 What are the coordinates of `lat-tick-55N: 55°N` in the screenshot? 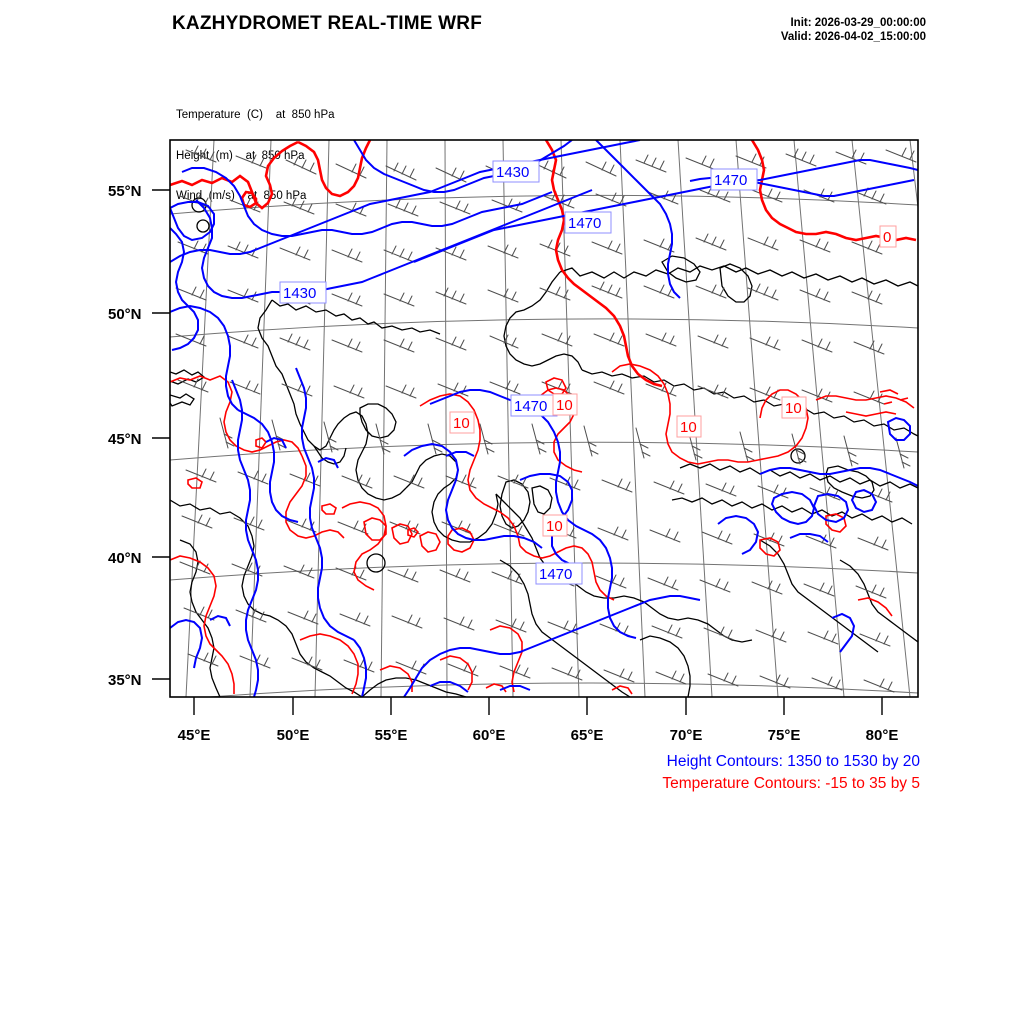 It's located at (125, 191).